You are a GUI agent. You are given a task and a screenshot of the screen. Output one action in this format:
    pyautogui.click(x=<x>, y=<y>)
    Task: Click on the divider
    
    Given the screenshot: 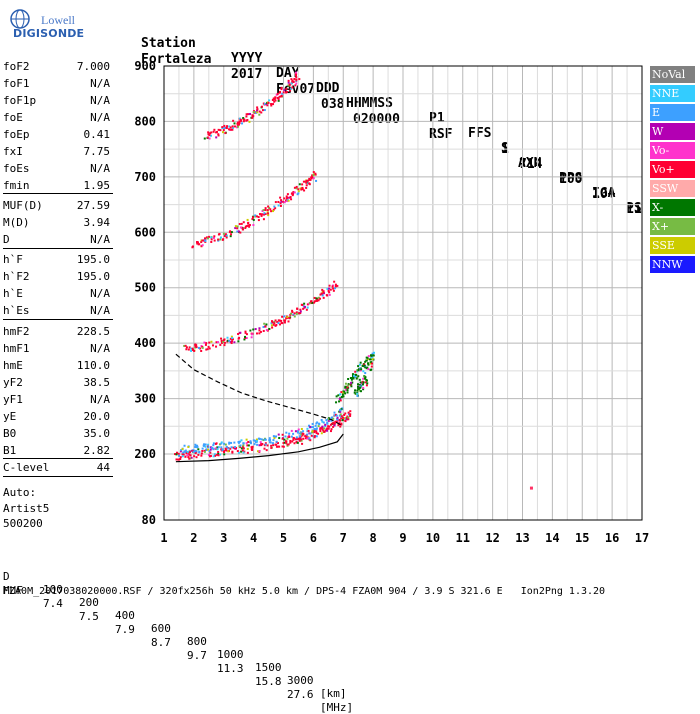 What is the action you would take?
    pyautogui.click(x=58, y=248)
    